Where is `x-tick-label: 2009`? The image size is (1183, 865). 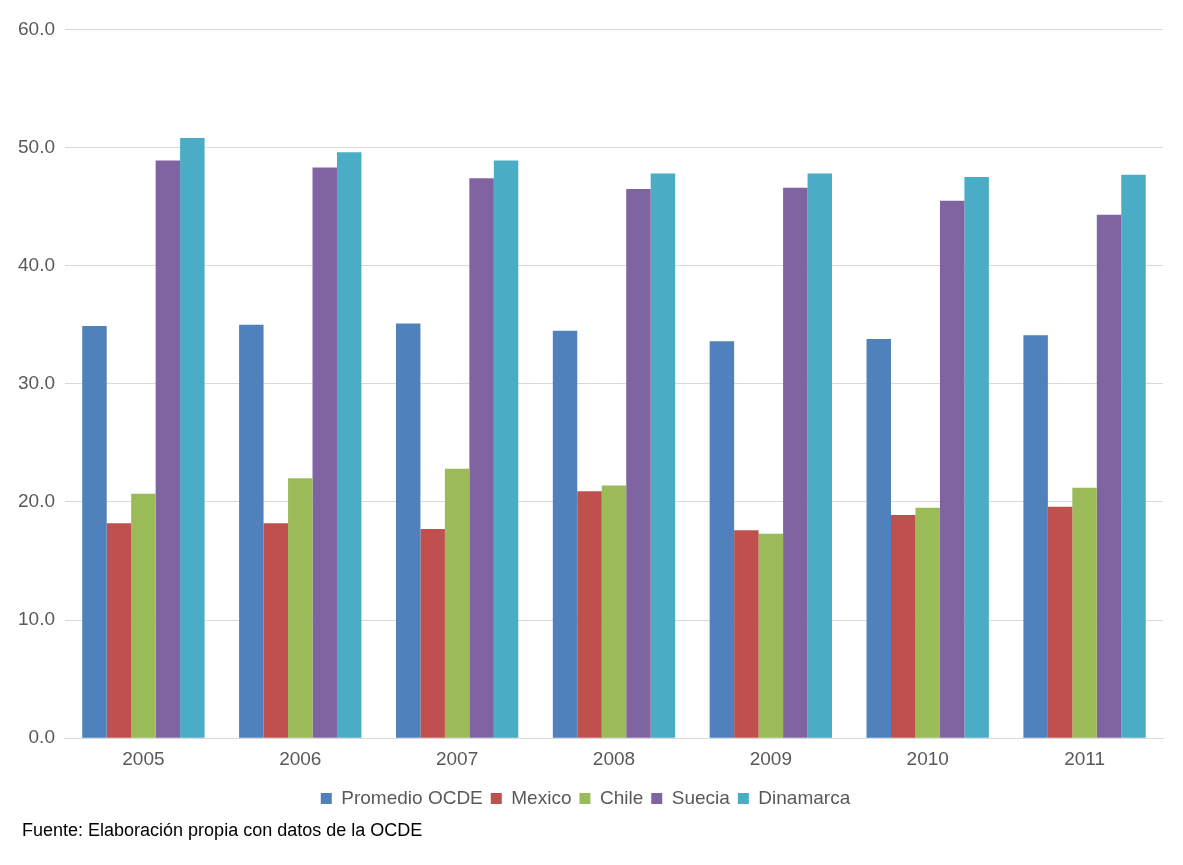 x-tick-label: 2009 is located at coordinates (770, 758).